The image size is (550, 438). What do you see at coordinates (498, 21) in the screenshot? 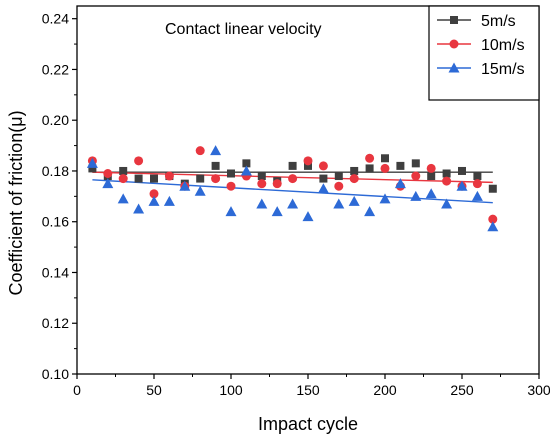
I see `legend-label-5m-s: 5m/s` at bounding box center [498, 21].